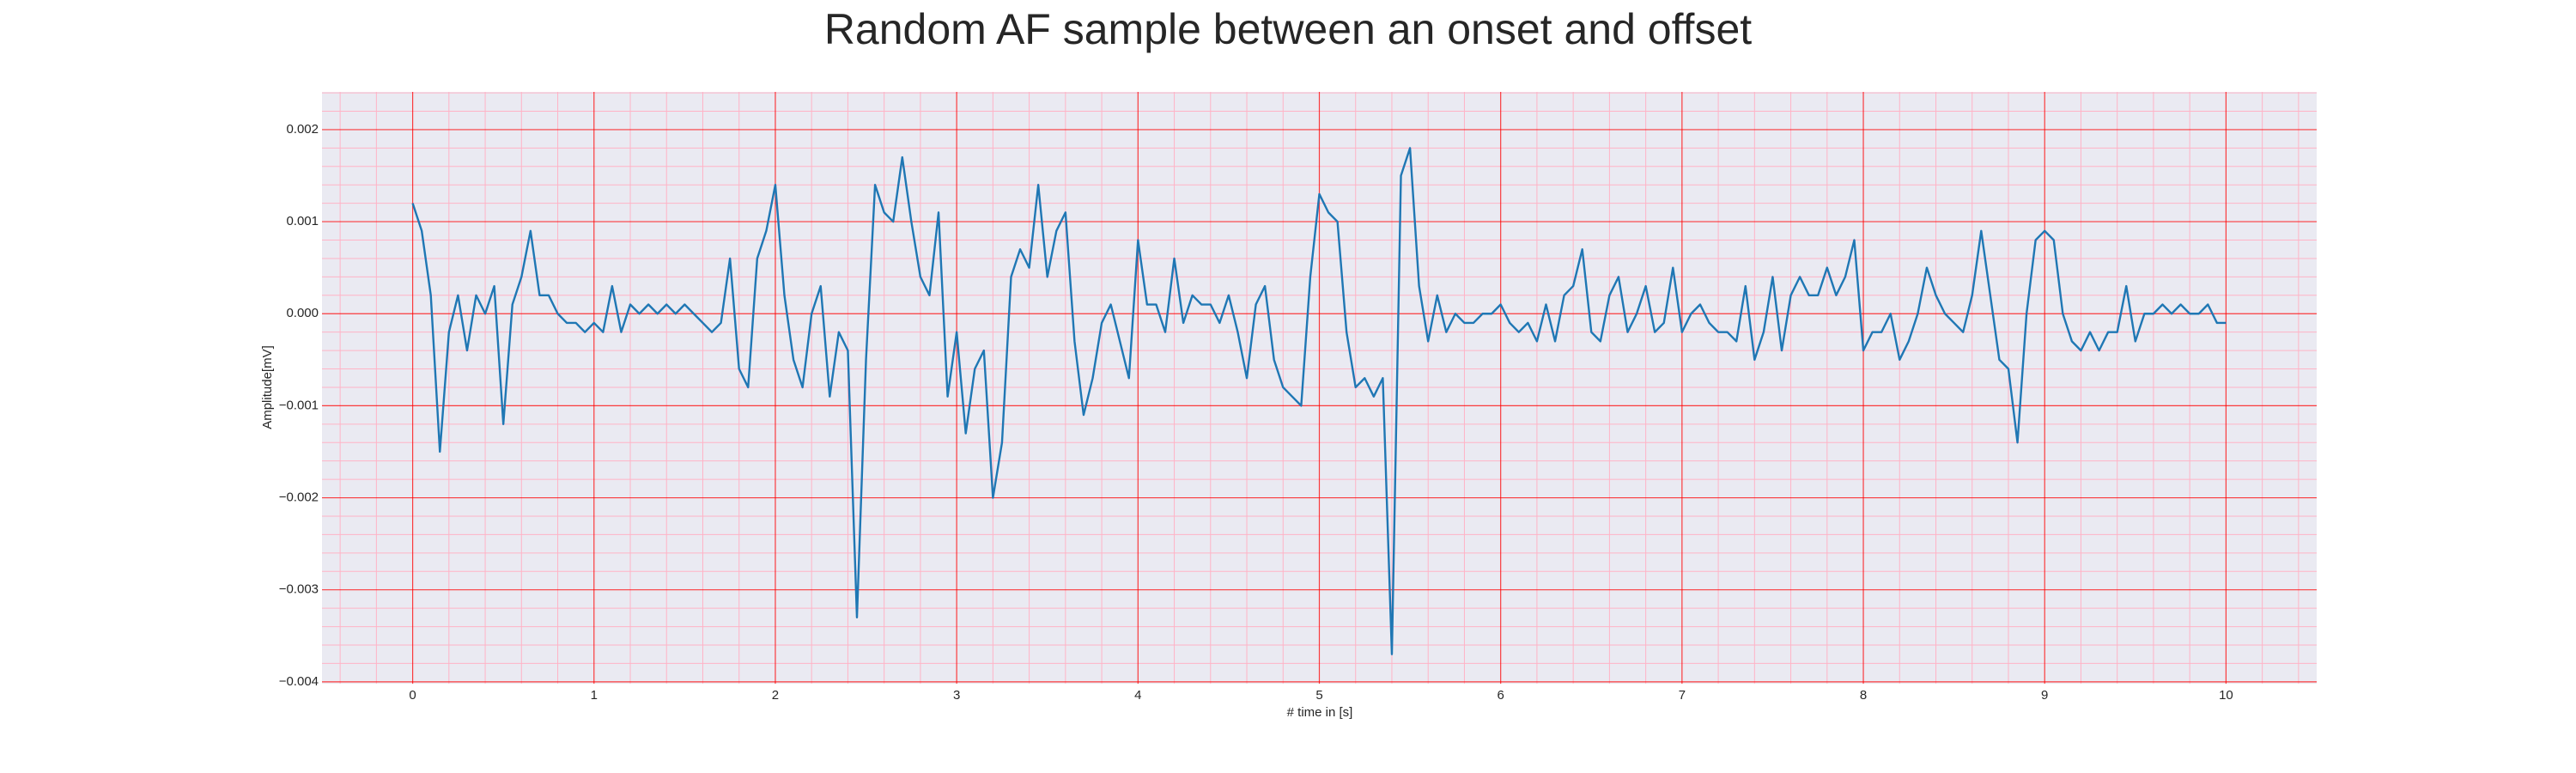  Describe the element at coordinates (1682, 695) in the screenshot. I see `x-tick-label: 7` at that location.